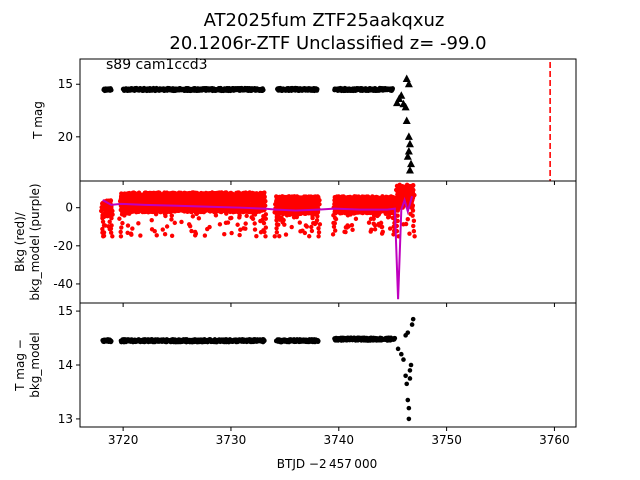  I want to click on panel-annotation: s89 cam1ccd3, so click(157, 65).